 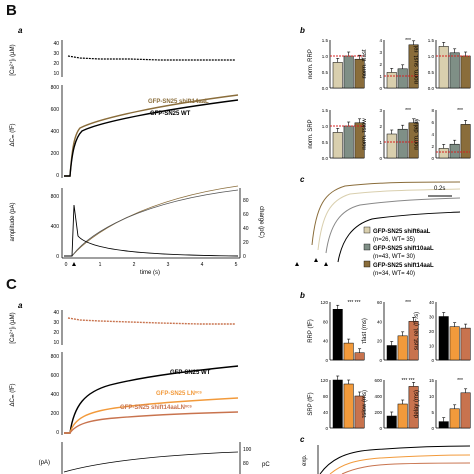 What do you see at coordinates (151, 138) in the screenshot?
I see `b-cm-trace-wt` at bounding box center [151, 138].